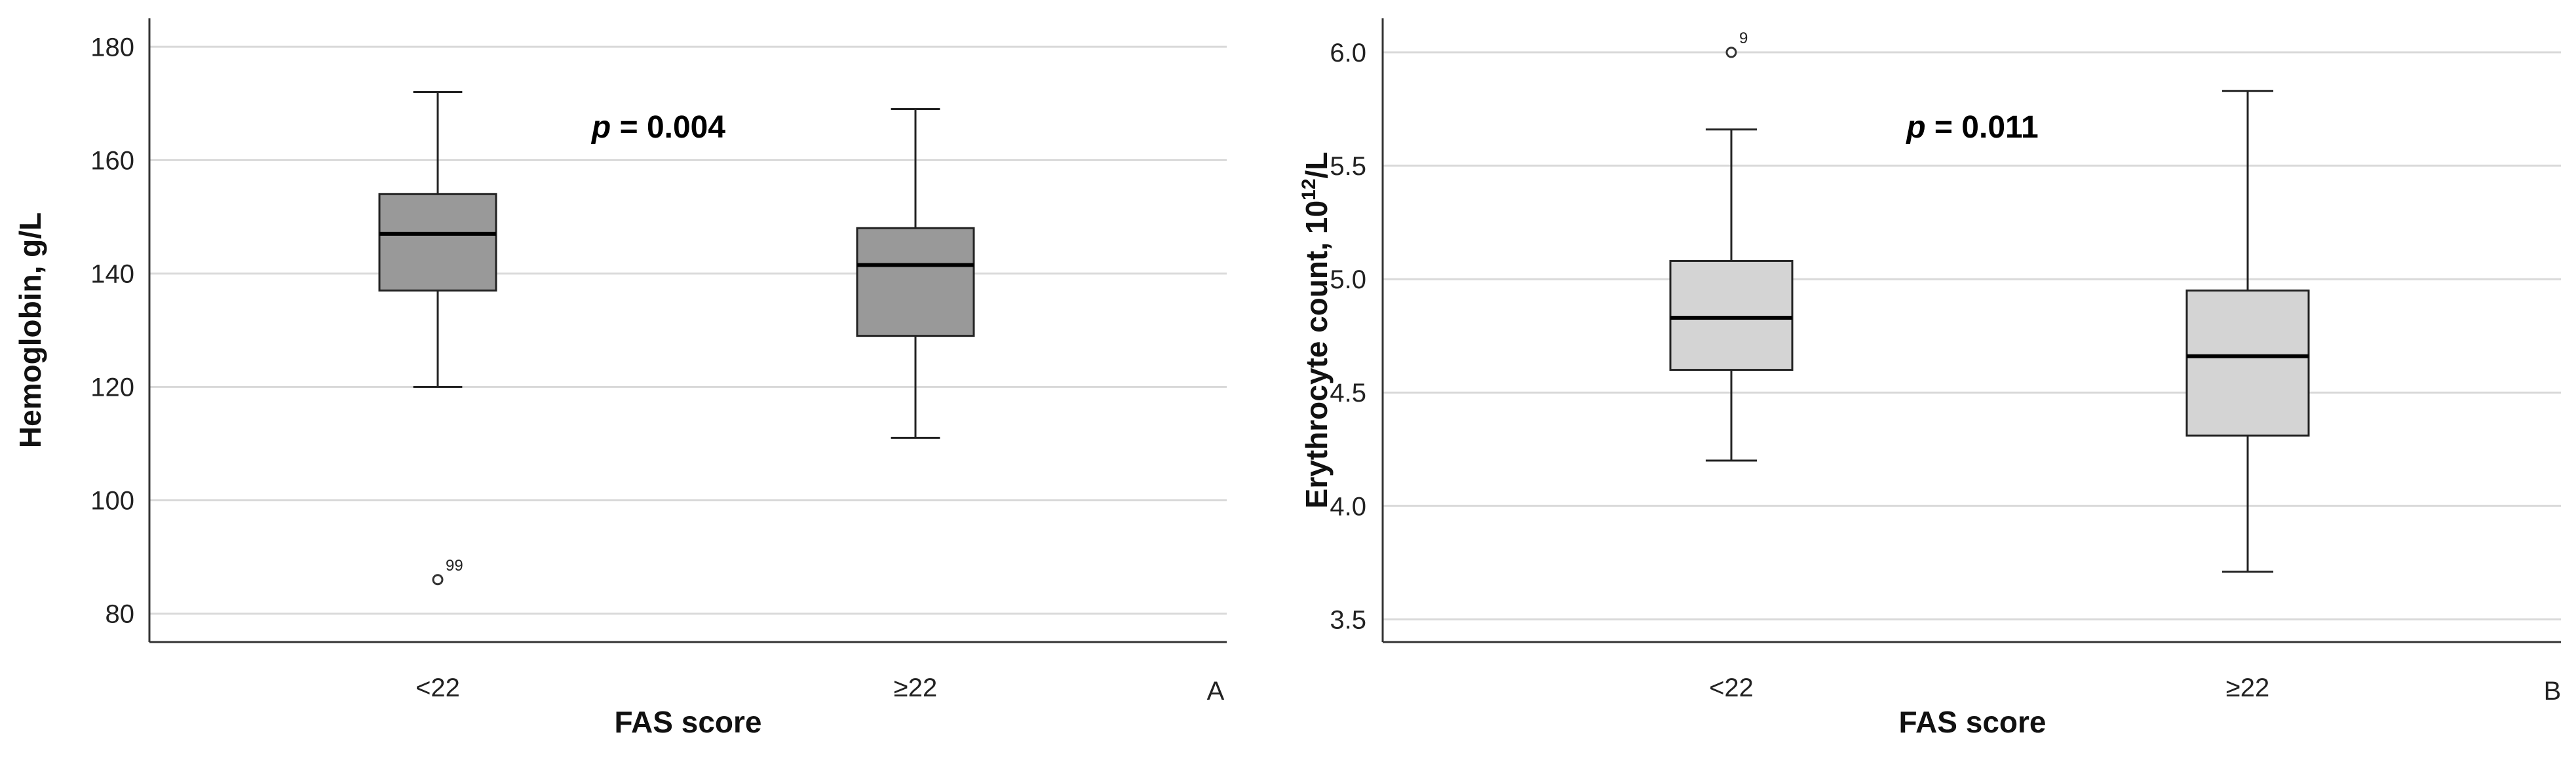 The height and width of the screenshot is (758, 2576). I want to click on boxplot-lt22: 9, so click(1731, 245).